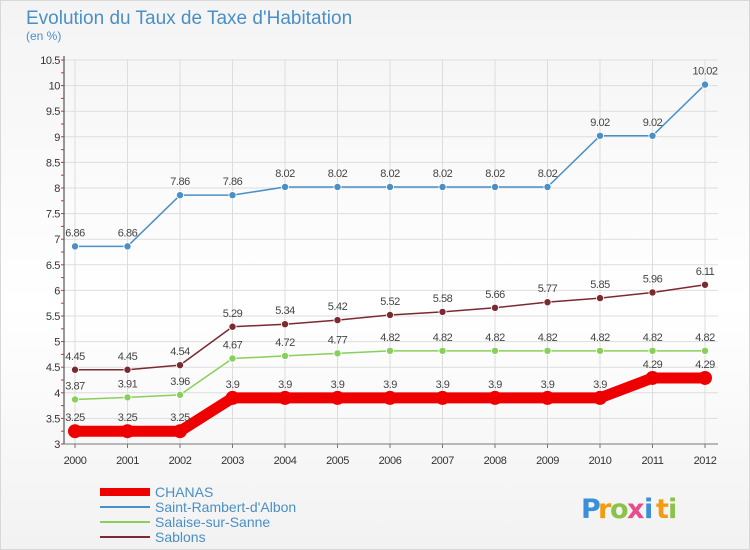 The height and width of the screenshot is (550, 750). What do you see at coordinates (605, 509) in the screenshot?
I see `logo-letter: r` at bounding box center [605, 509].